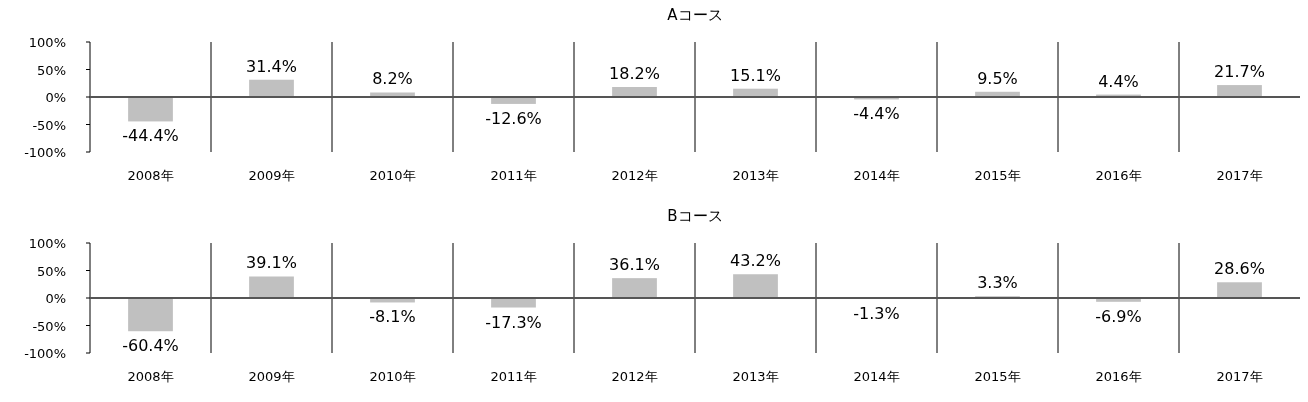 This screenshot has width=1308, height=402. I want to click on chart-title: Aコース, so click(695, 15).